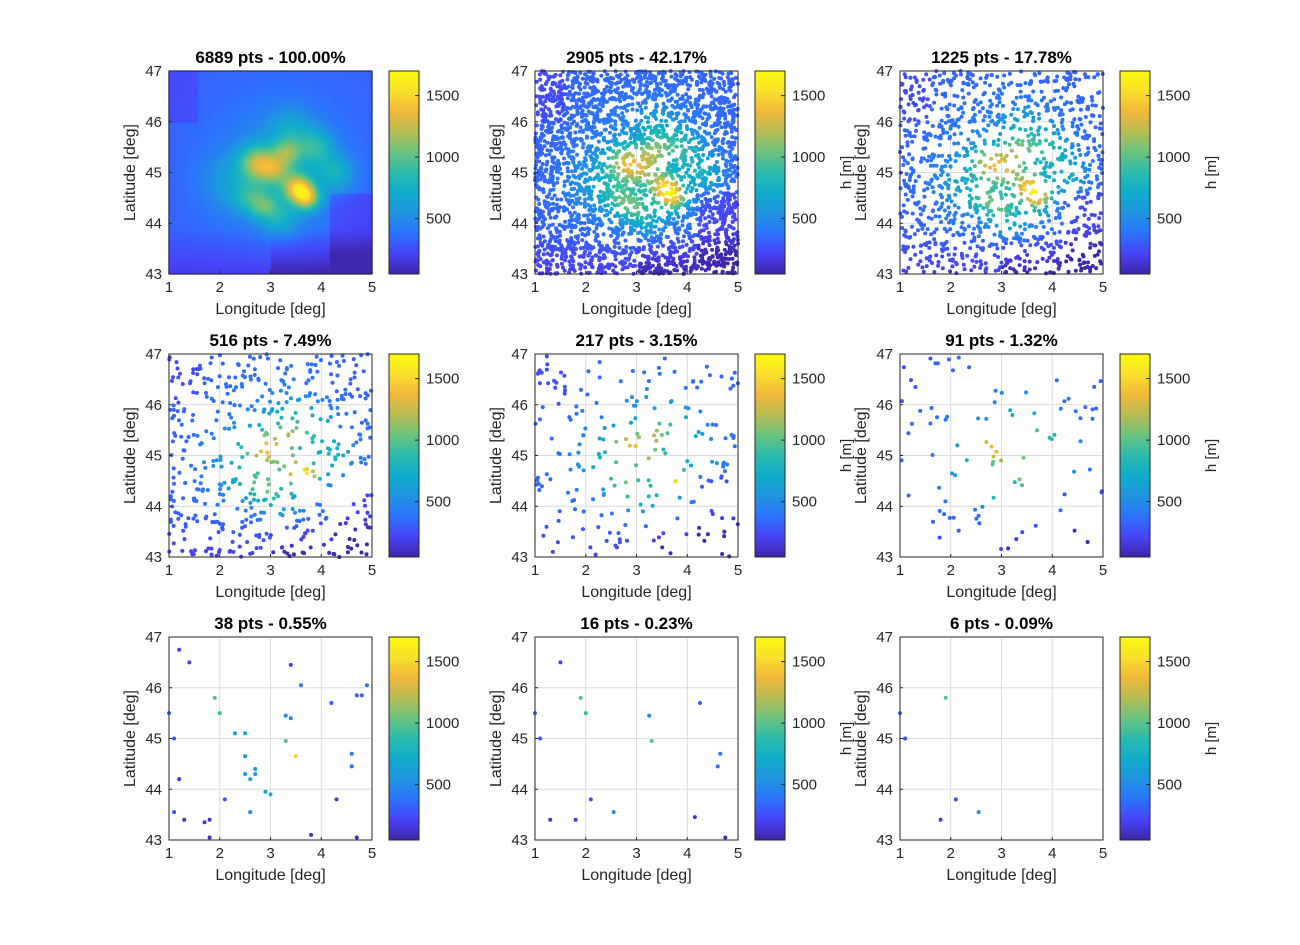  Describe the element at coordinates (270, 172) in the screenshot. I see `scatter-points` at that location.